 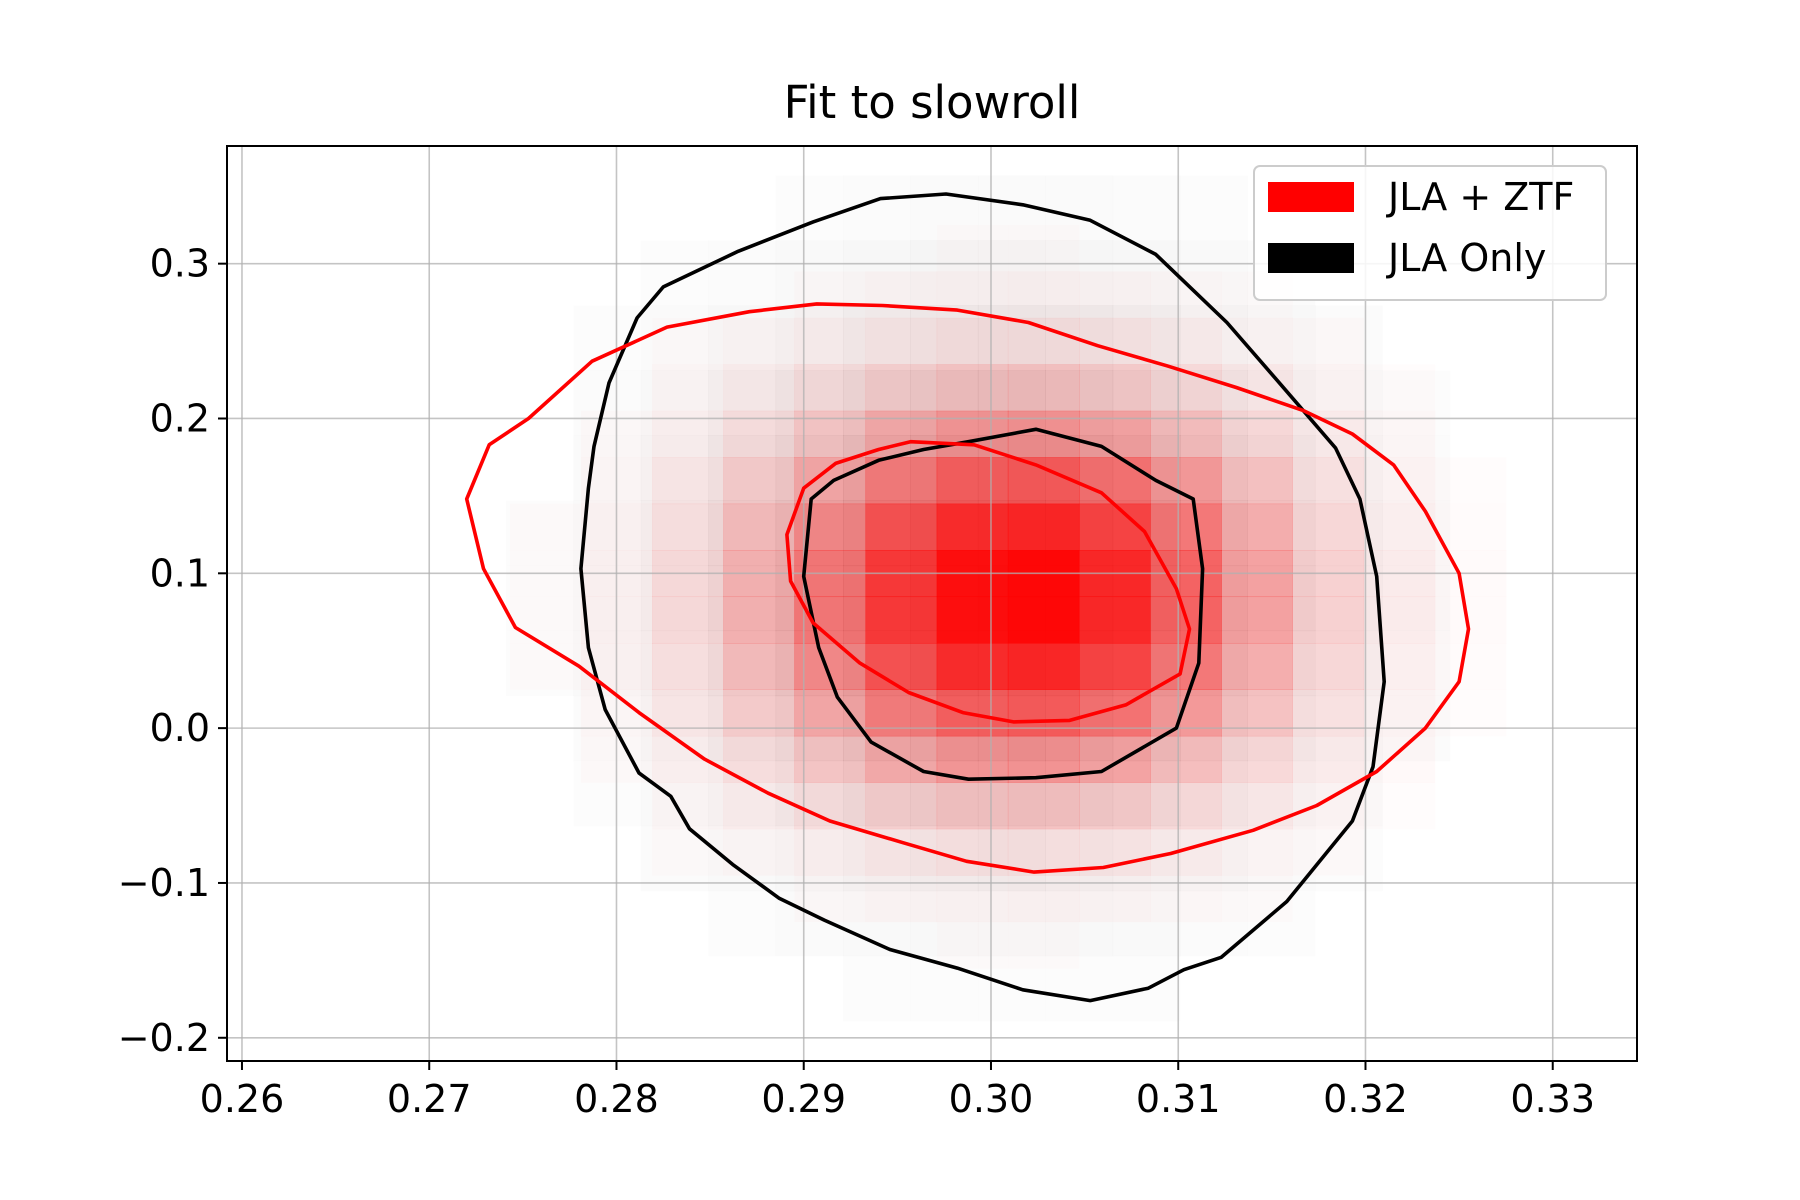 I want to click on jla-only-contour-inner, so click(x=1003, y=604).